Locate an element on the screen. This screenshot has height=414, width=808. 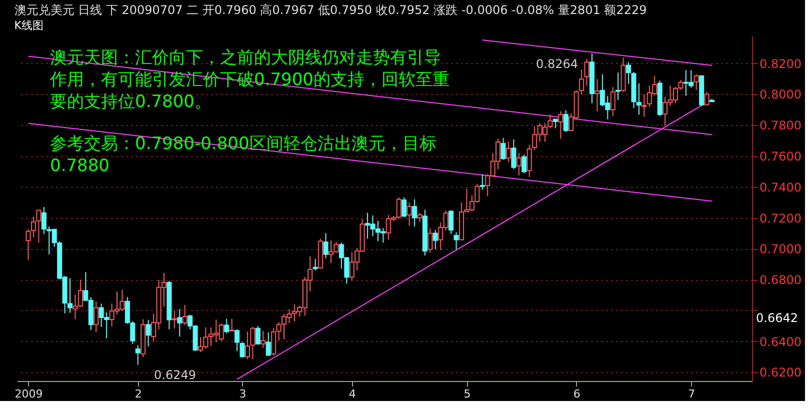
annotation: 要的支持位0.7800。 is located at coordinates (131, 102).